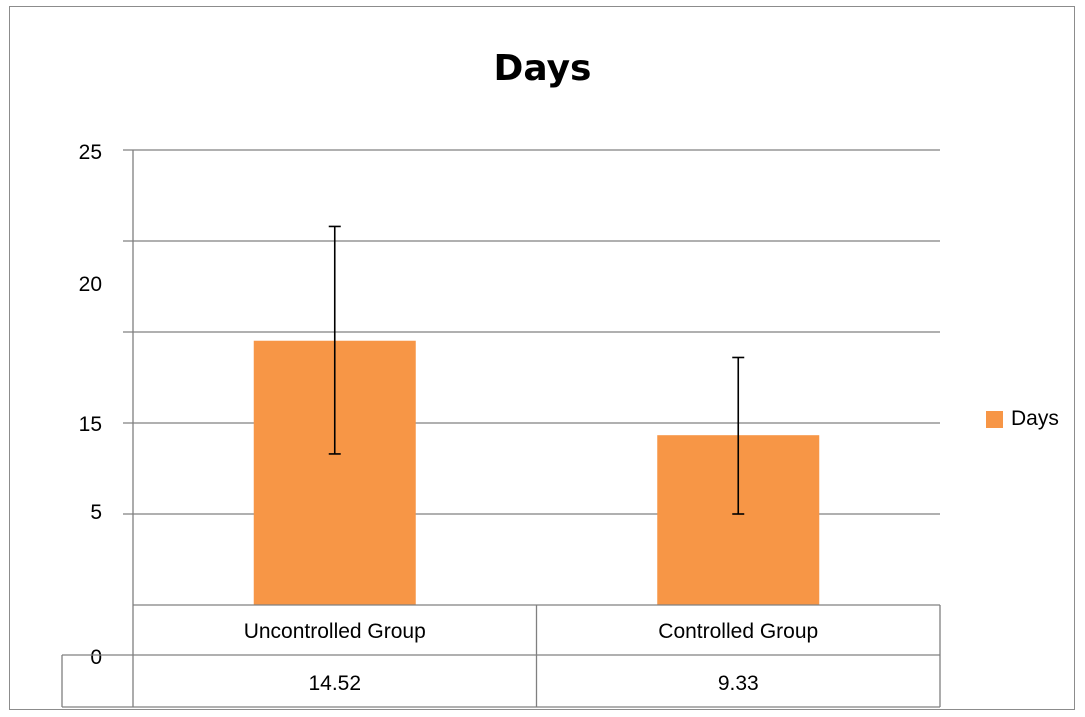  Describe the element at coordinates (96, 512) in the screenshot. I see `y-tick-label: 5` at that location.